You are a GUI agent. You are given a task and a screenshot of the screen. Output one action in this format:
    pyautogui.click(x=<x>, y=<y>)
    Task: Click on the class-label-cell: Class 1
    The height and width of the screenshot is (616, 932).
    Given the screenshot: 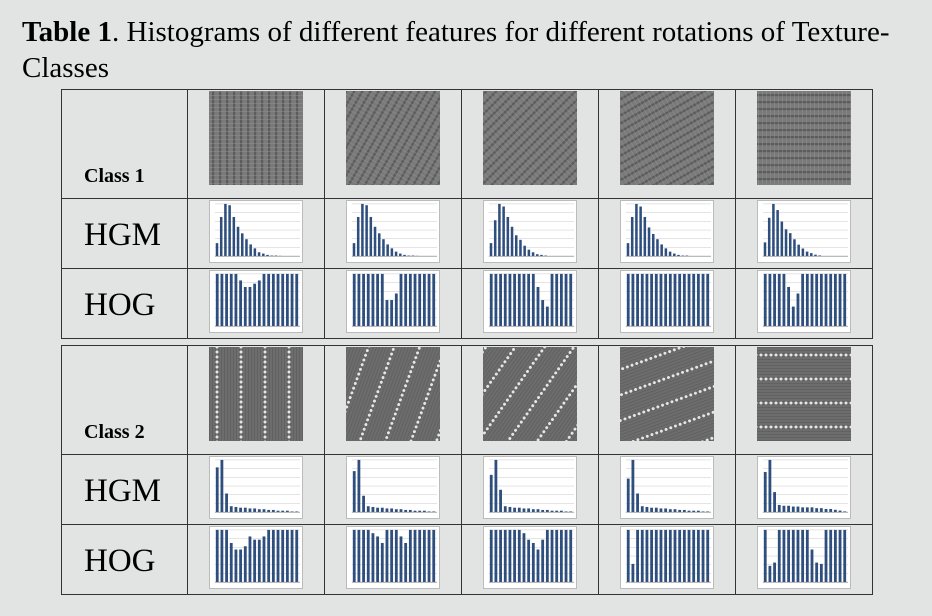 What is the action you would take?
    pyautogui.click(x=124, y=144)
    